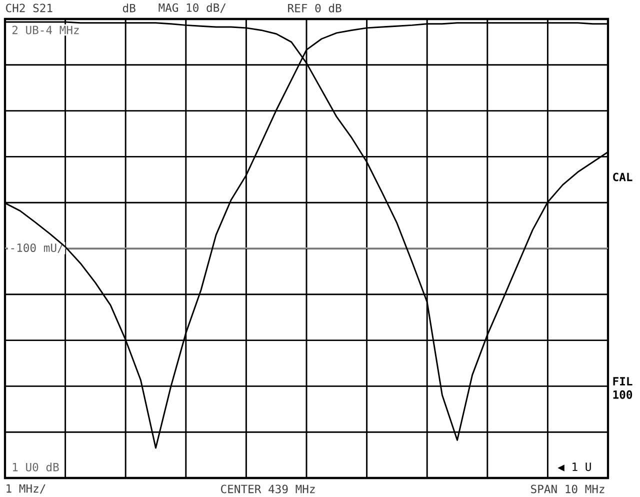 This screenshot has height=497, width=640. What do you see at coordinates (567, 489) in the screenshot?
I see `text: SPAN 10 MHz` at bounding box center [567, 489].